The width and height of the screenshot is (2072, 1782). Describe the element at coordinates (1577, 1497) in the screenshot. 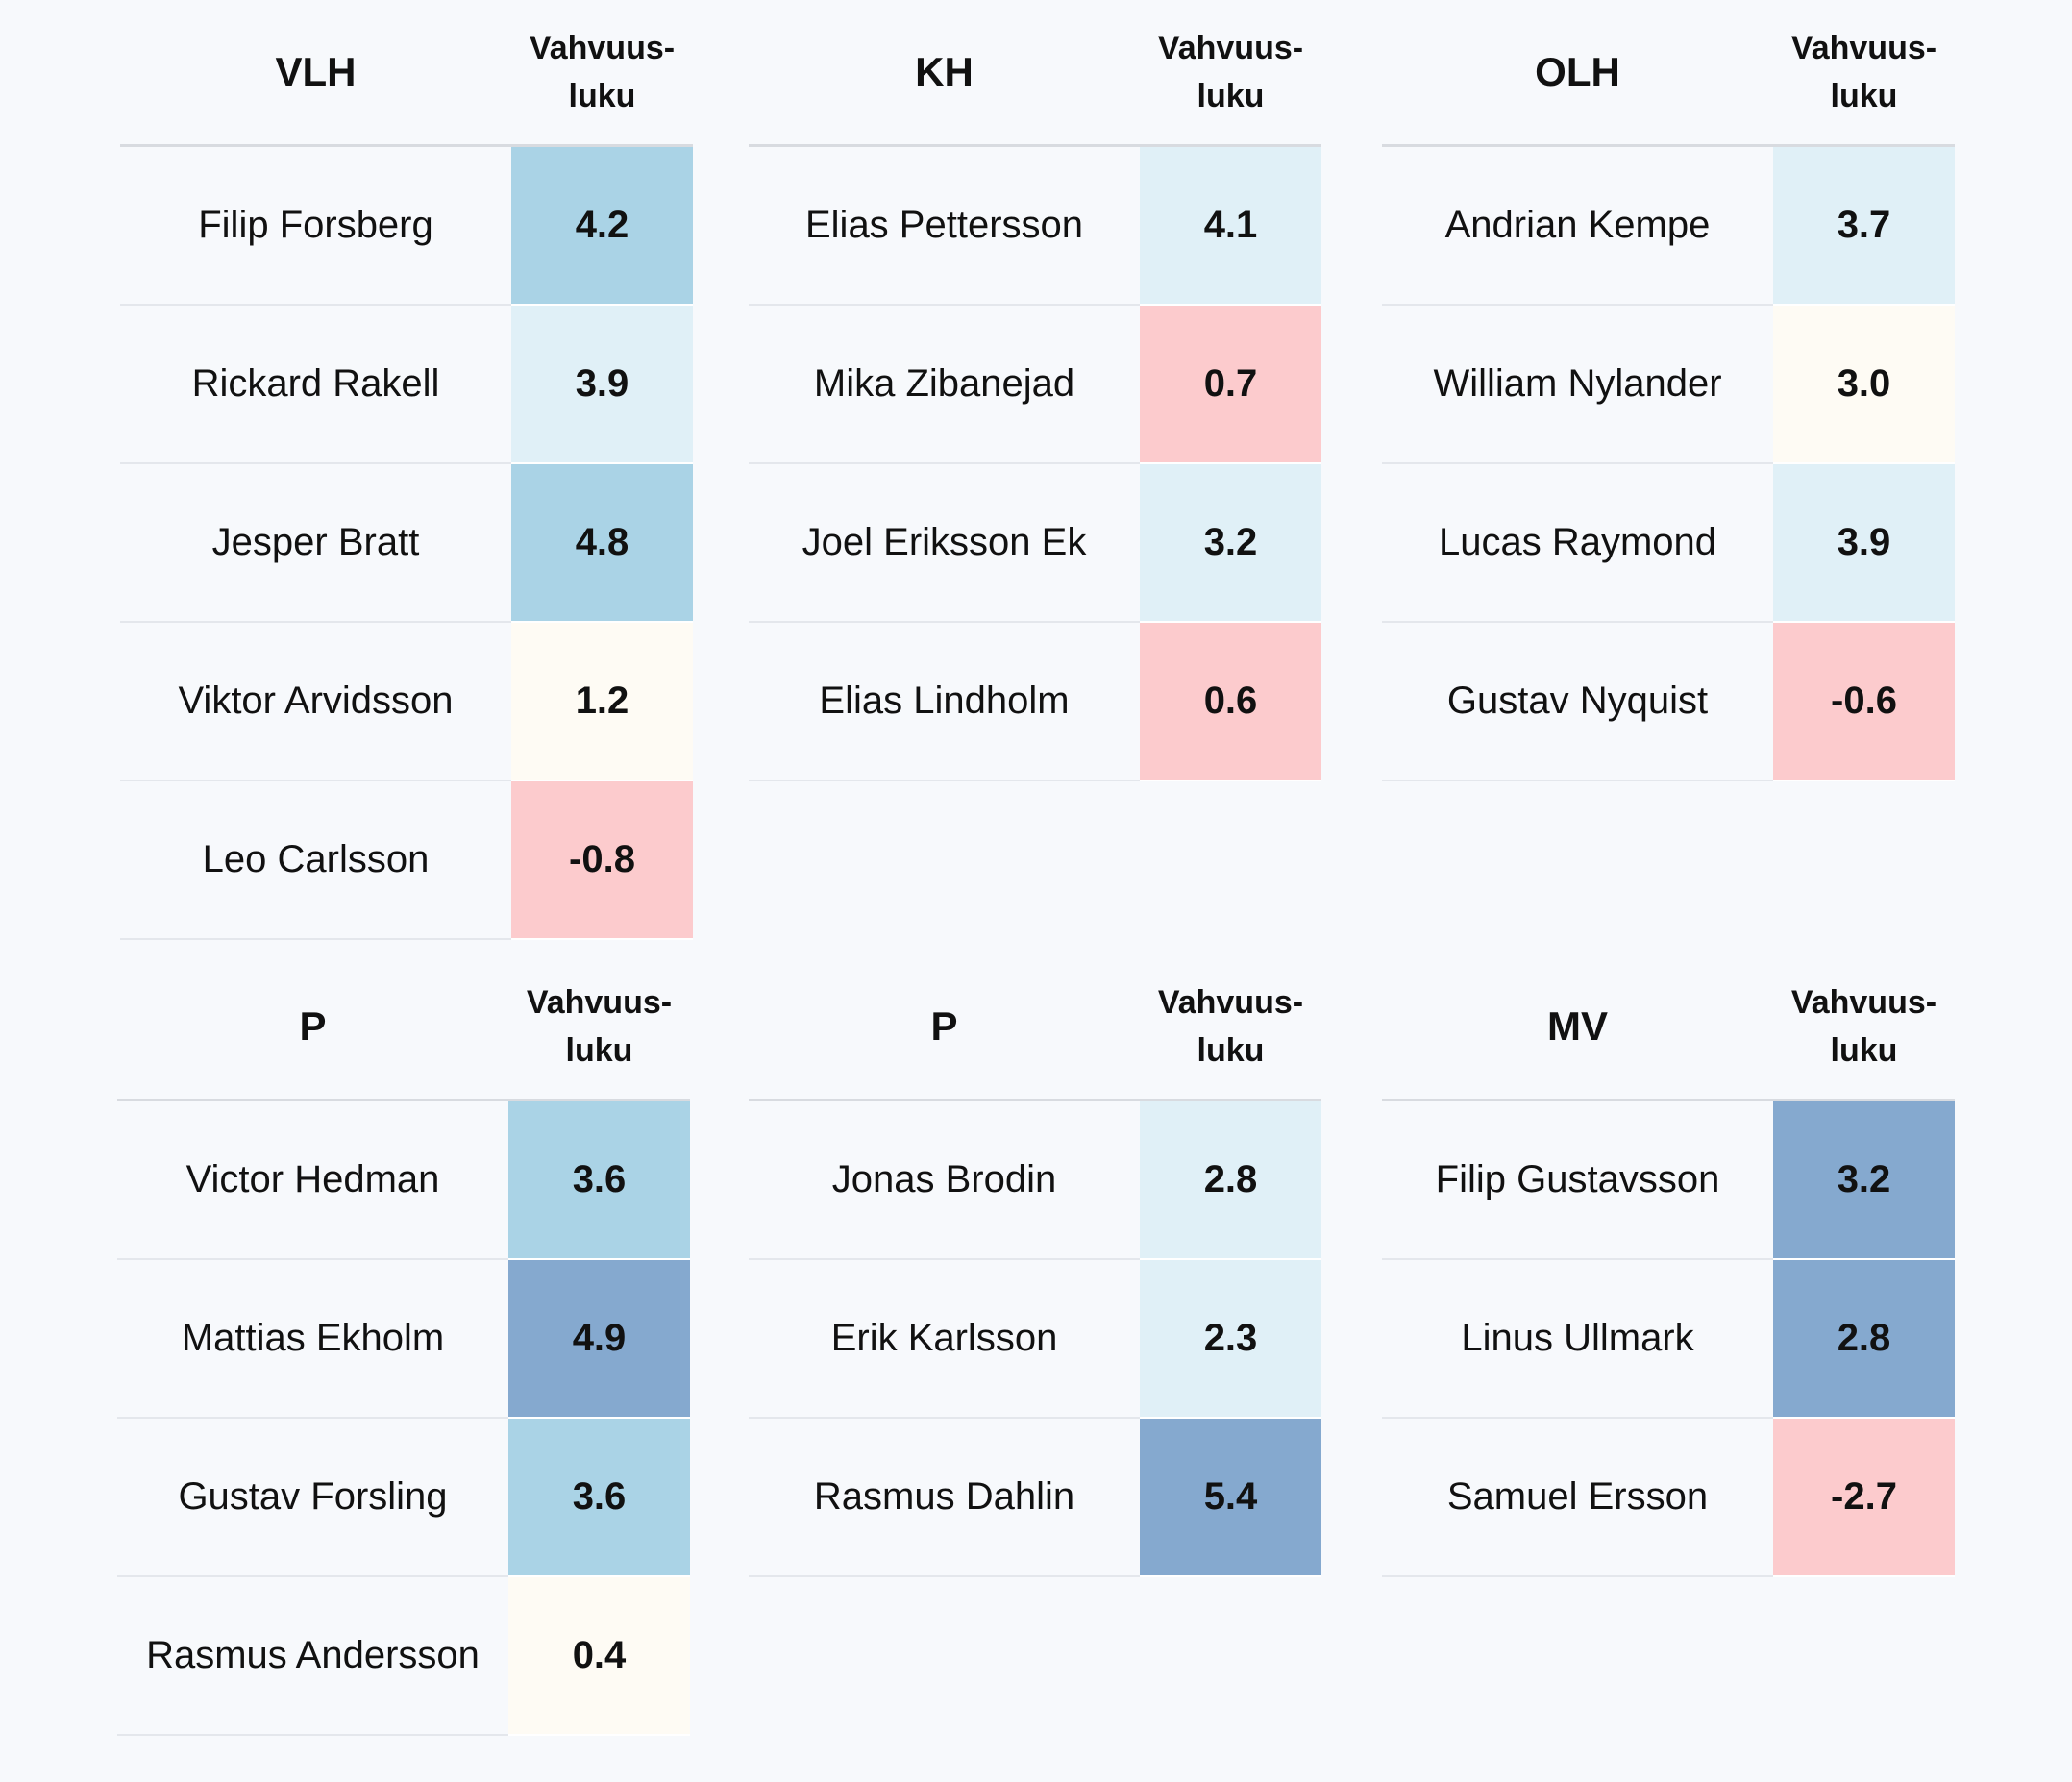

I see `player-name: Samuel Ersson` at that location.